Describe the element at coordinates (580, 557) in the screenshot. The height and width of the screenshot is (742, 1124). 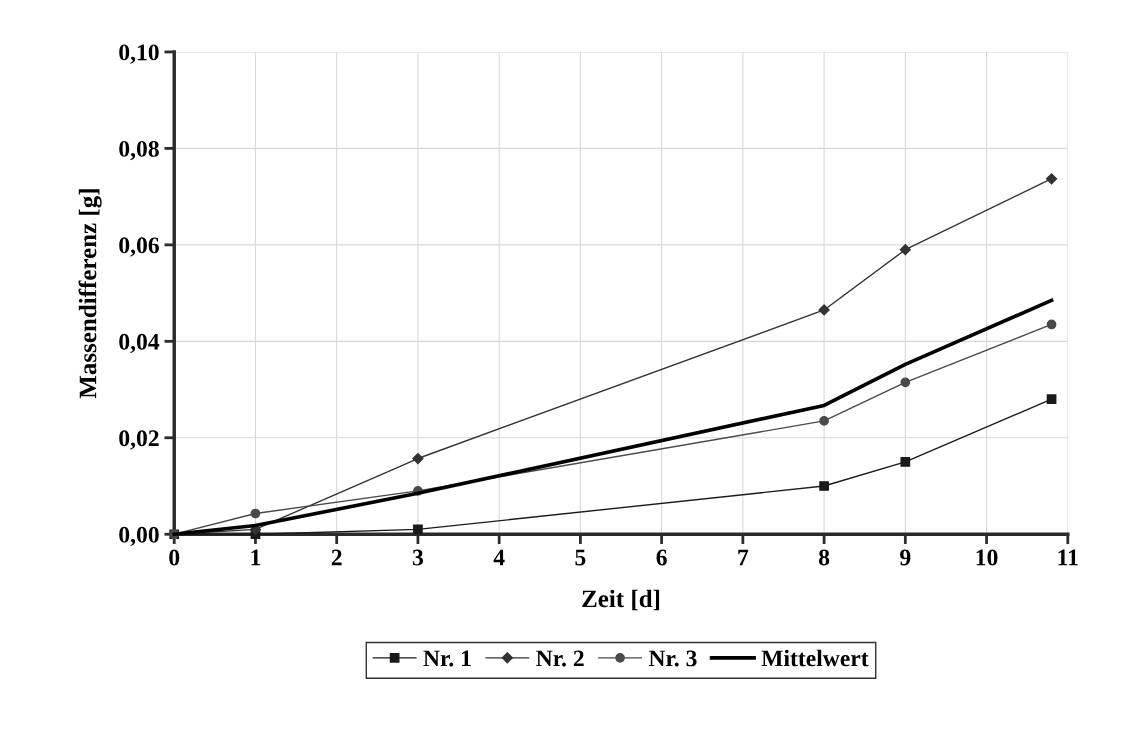
I see `x-tick-label: 5` at that location.